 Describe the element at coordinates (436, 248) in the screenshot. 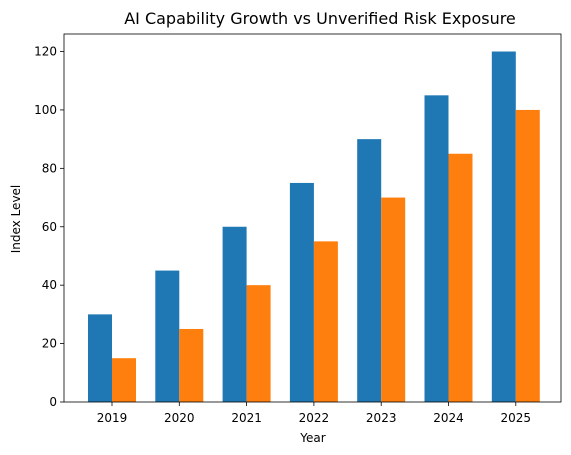

I see `bar-series-1-2024` at that location.